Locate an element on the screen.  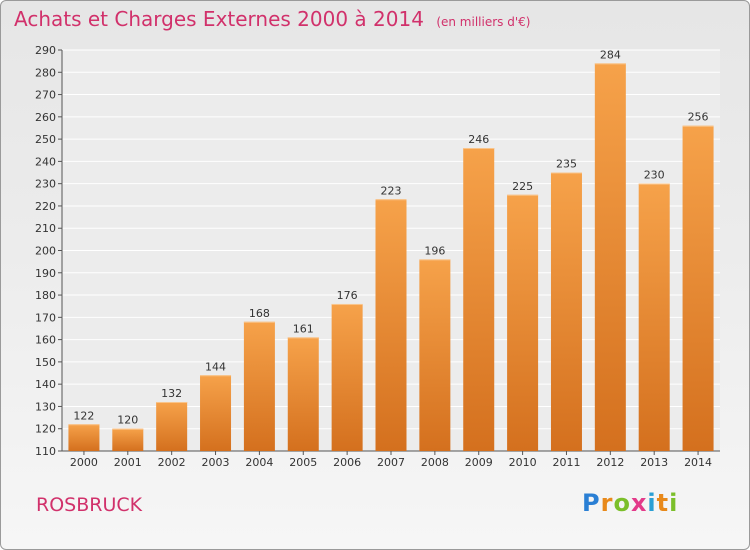
data-label: 196 is located at coordinates (434, 250).